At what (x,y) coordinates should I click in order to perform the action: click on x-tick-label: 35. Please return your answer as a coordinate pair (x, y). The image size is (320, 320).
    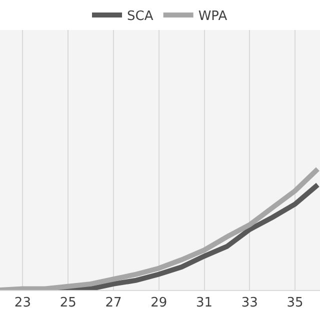
    Looking at the image, I should click on (295, 303).